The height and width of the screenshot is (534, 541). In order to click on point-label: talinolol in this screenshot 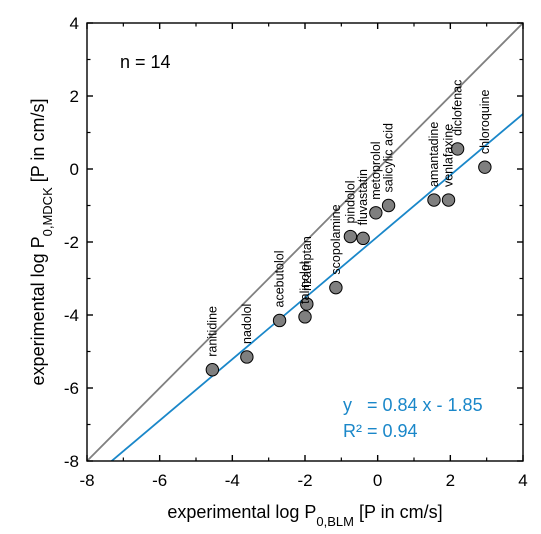, I will do `click(305, 282)`.